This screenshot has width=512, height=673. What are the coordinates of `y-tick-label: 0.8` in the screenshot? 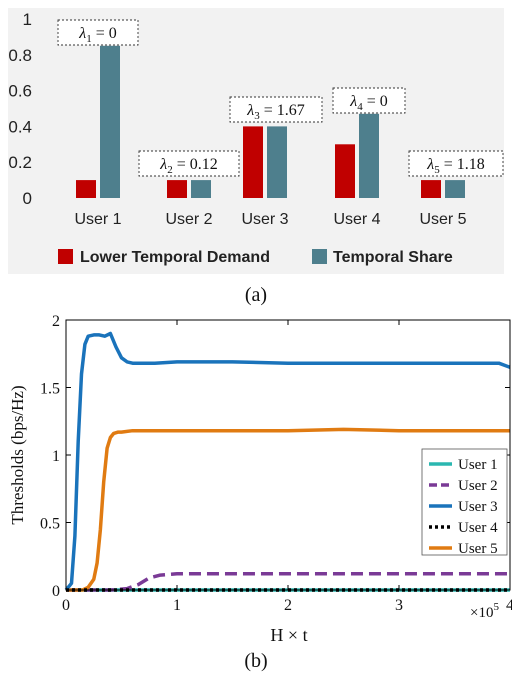 It's located at (20, 55).